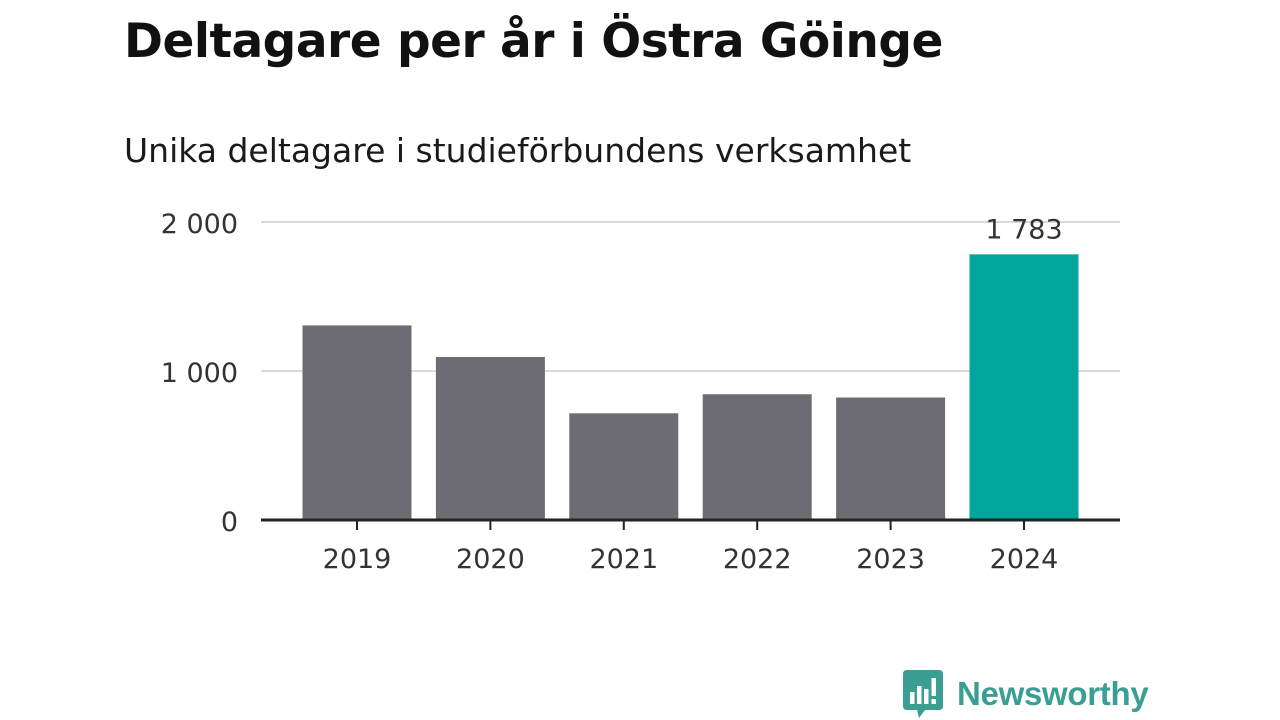 The width and height of the screenshot is (1280, 720). Describe the element at coordinates (1053, 693) in the screenshot. I see `brand-name: Newsworthy` at that location.